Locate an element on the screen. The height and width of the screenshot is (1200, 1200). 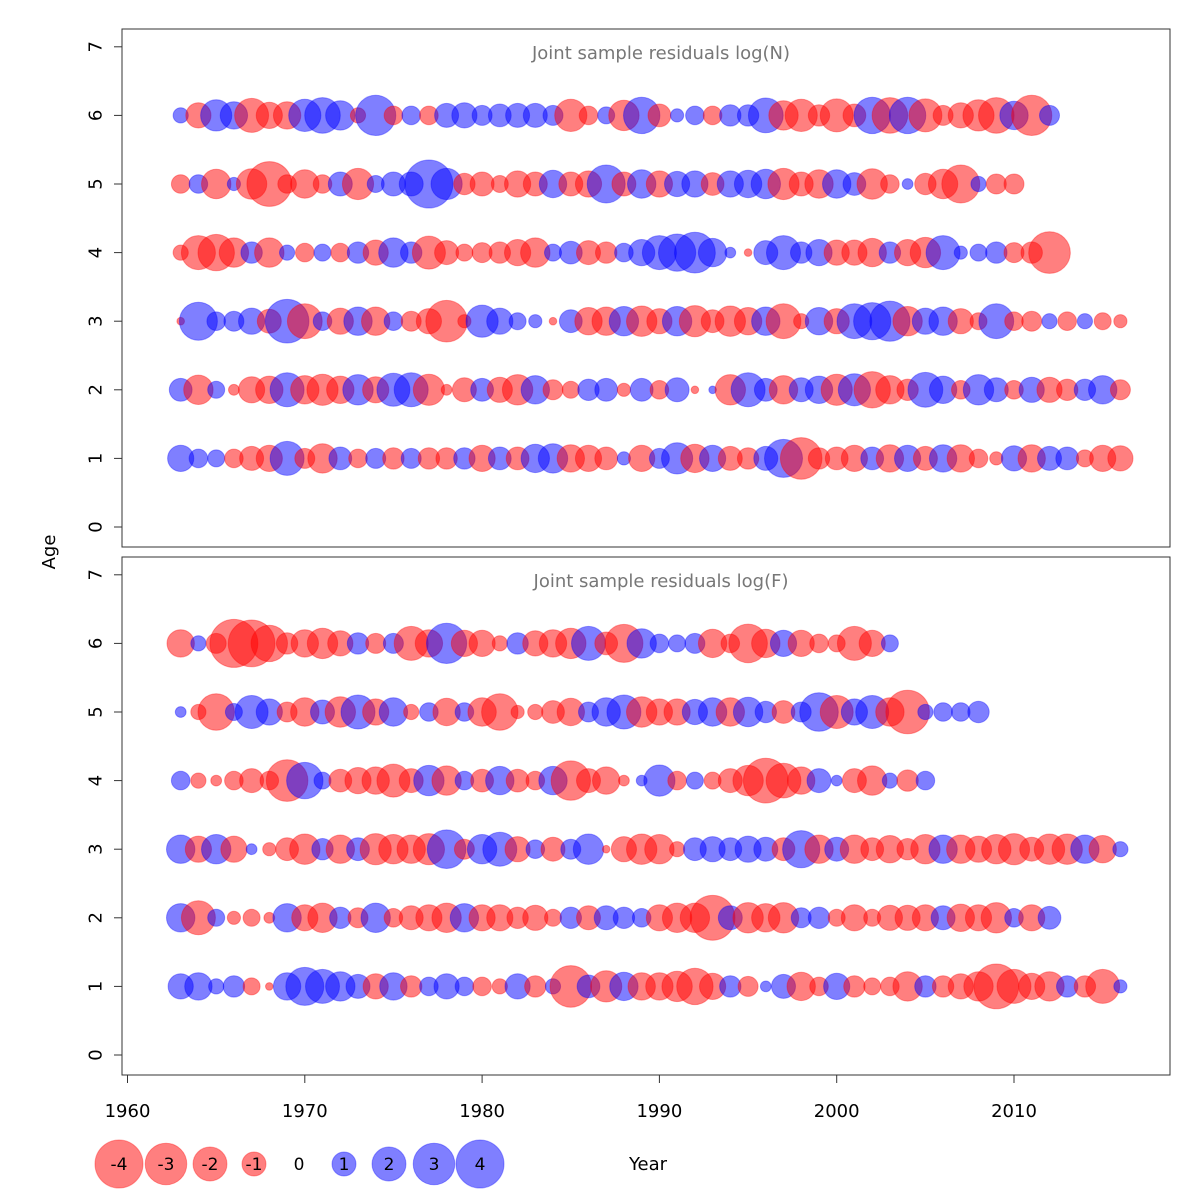
legend-label: -4 is located at coordinates (119, 1165).